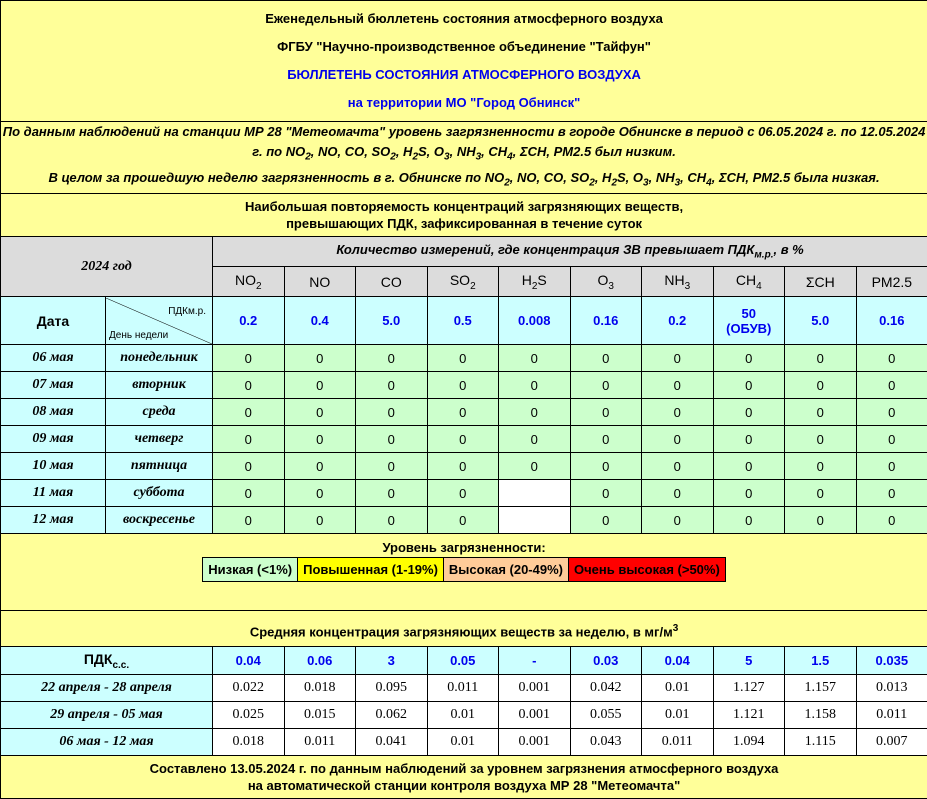 The width and height of the screenshot is (927, 799). What do you see at coordinates (678, 321) in the screenshot?
I see `pdk-mr-value: 0.2` at bounding box center [678, 321].